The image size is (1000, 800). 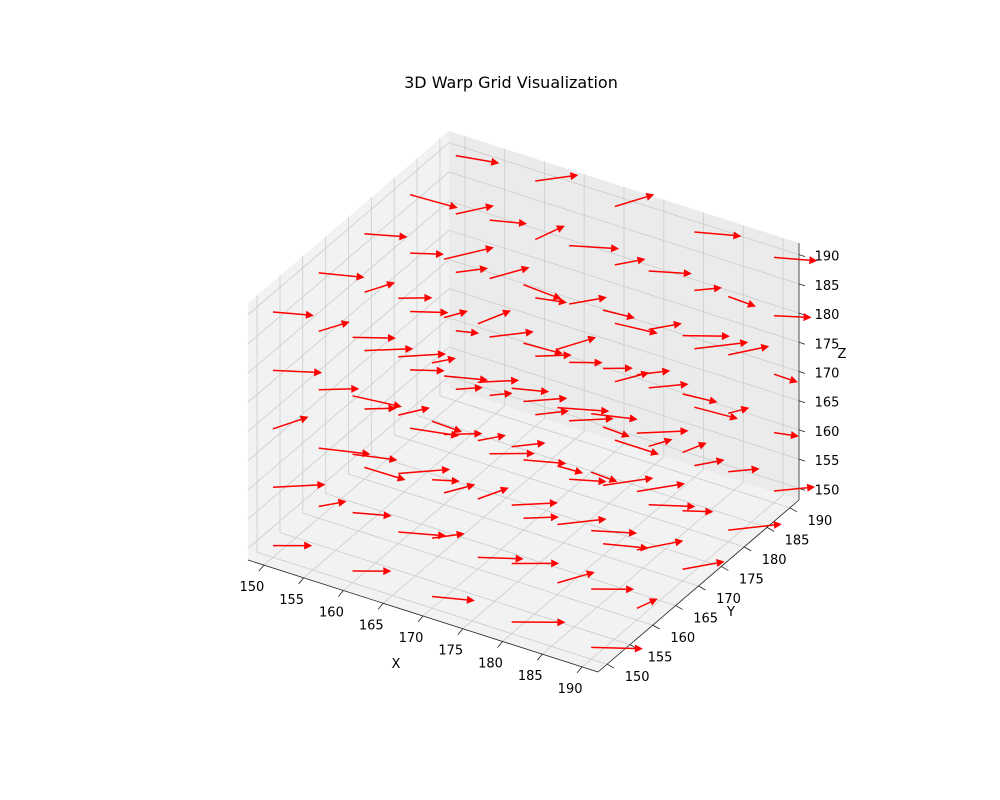 What do you see at coordinates (728, 599) in the screenshot?
I see `y-tick-label: 170` at bounding box center [728, 599].